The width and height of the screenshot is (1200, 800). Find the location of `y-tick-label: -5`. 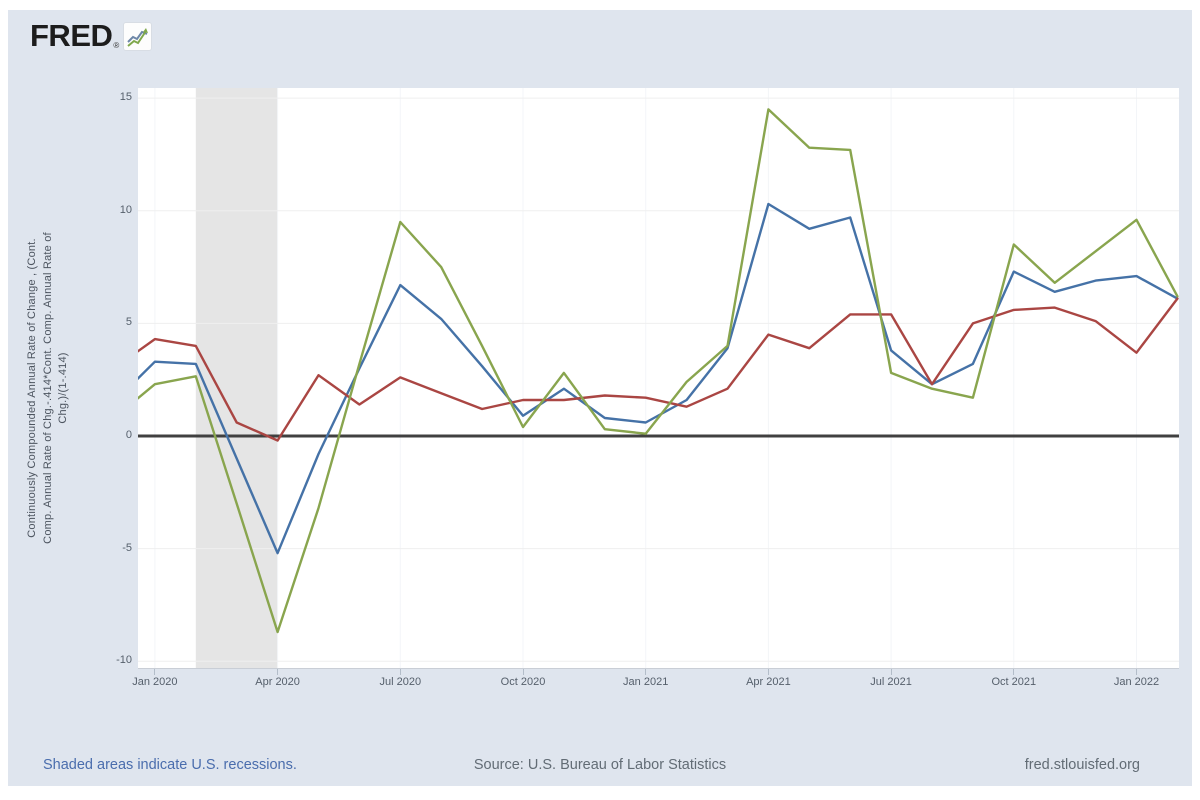

y-tick-label: -5 is located at coordinates (127, 547).